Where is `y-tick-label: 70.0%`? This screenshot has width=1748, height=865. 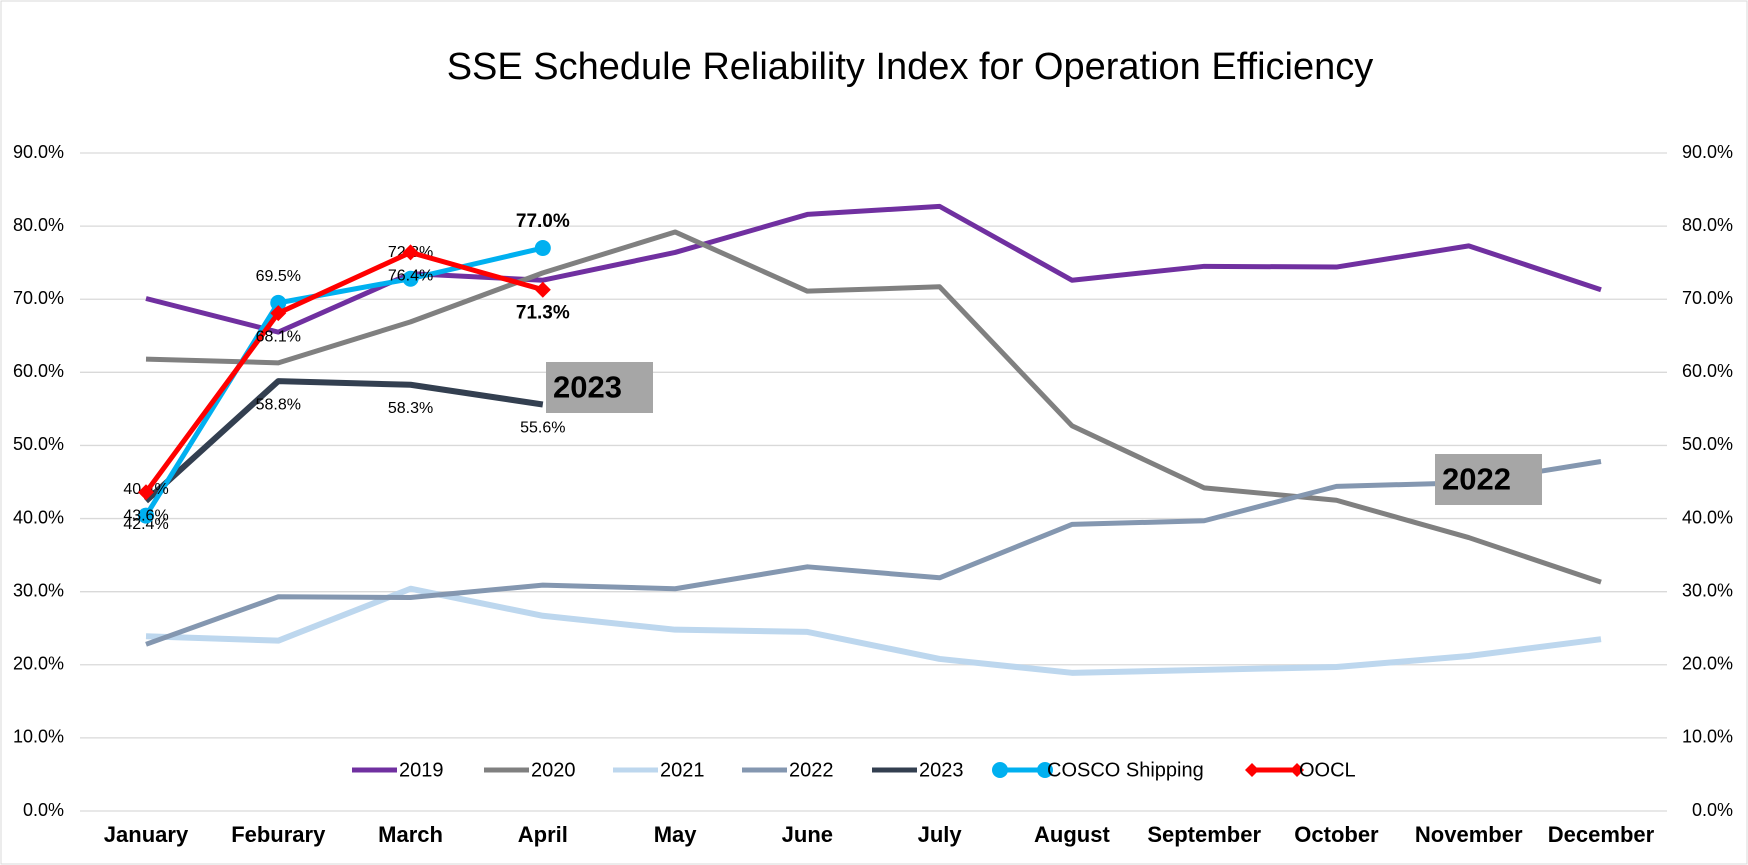
y-tick-label: 70.0% is located at coordinates (38, 298).